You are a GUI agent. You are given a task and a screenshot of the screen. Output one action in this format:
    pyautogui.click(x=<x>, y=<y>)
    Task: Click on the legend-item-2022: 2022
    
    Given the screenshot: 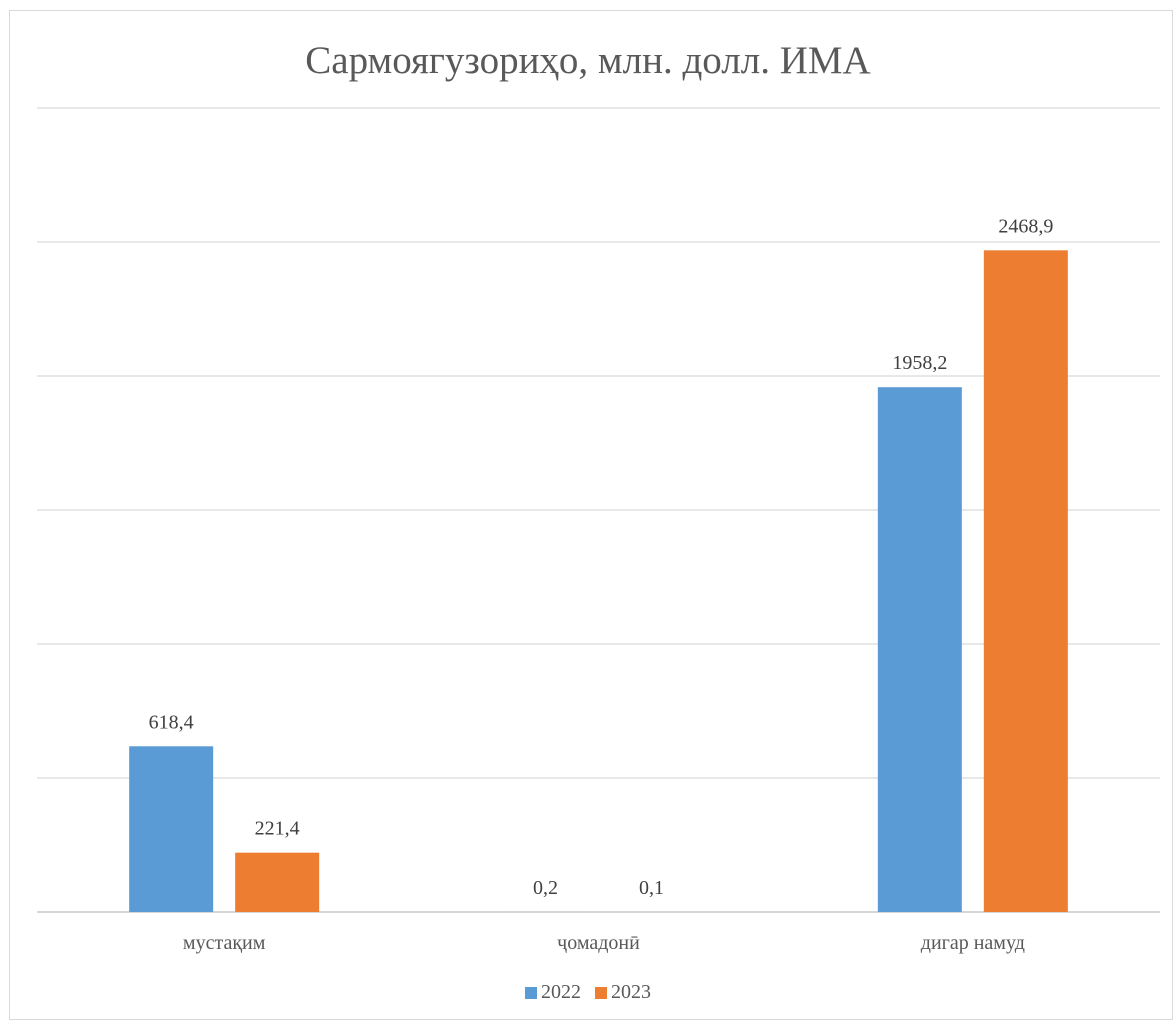 What is the action you would take?
    pyautogui.click(x=553, y=992)
    